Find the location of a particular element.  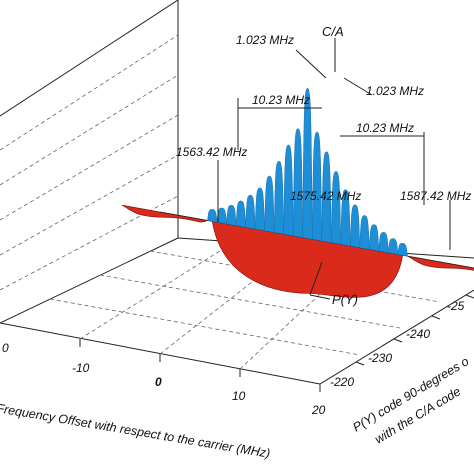

x-tick-label: -10 is located at coordinates (81, 368).